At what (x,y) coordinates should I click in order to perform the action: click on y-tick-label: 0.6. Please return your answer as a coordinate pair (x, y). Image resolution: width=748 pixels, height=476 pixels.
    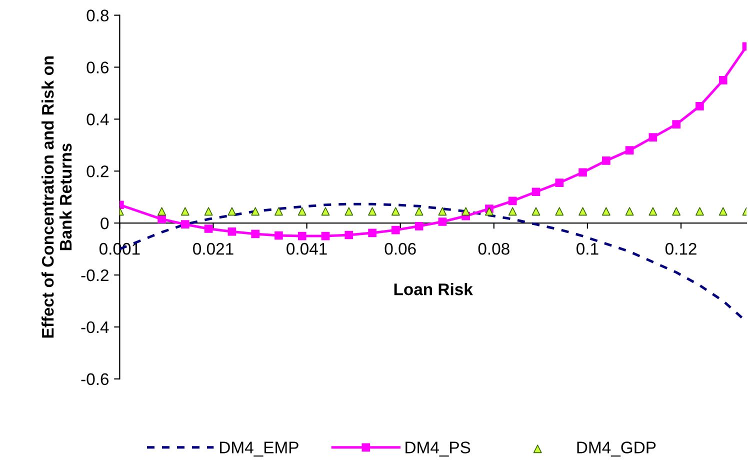
    Looking at the image, I should click on (97, 68).